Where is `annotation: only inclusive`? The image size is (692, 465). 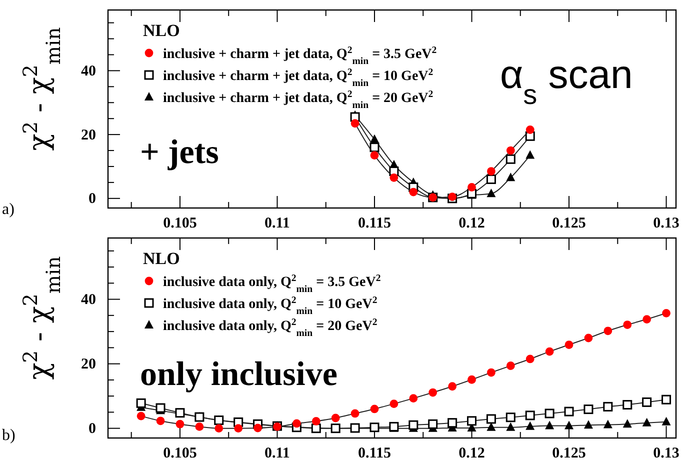 annotation: only inclusive is located at coordinates (239, 374).